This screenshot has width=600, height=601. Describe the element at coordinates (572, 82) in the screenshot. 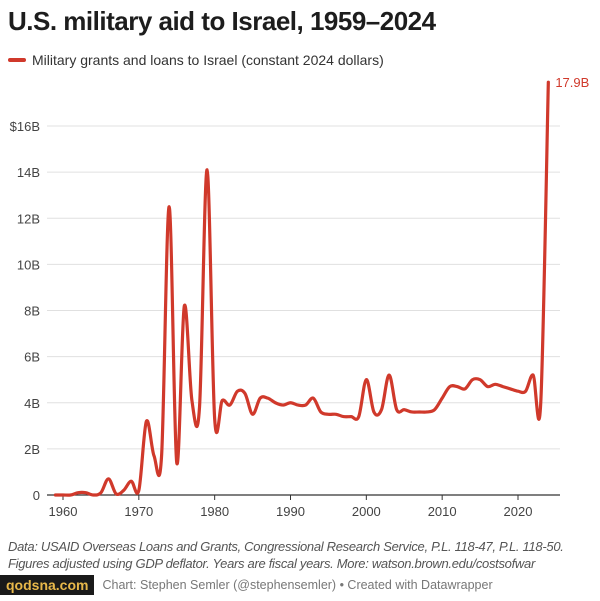

I see `end-value-label: 17.9B` at that location.